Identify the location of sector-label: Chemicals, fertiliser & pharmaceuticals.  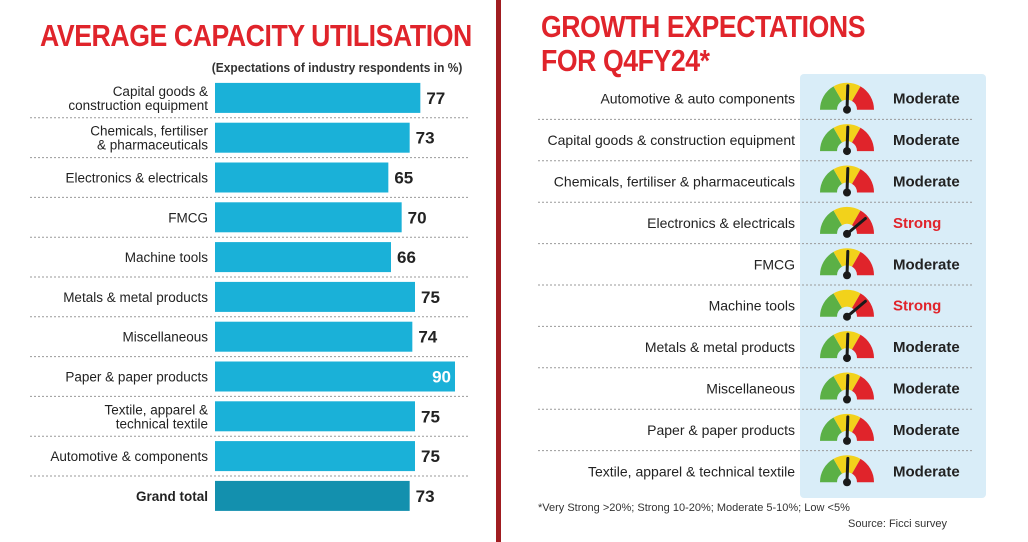
(674, 182).